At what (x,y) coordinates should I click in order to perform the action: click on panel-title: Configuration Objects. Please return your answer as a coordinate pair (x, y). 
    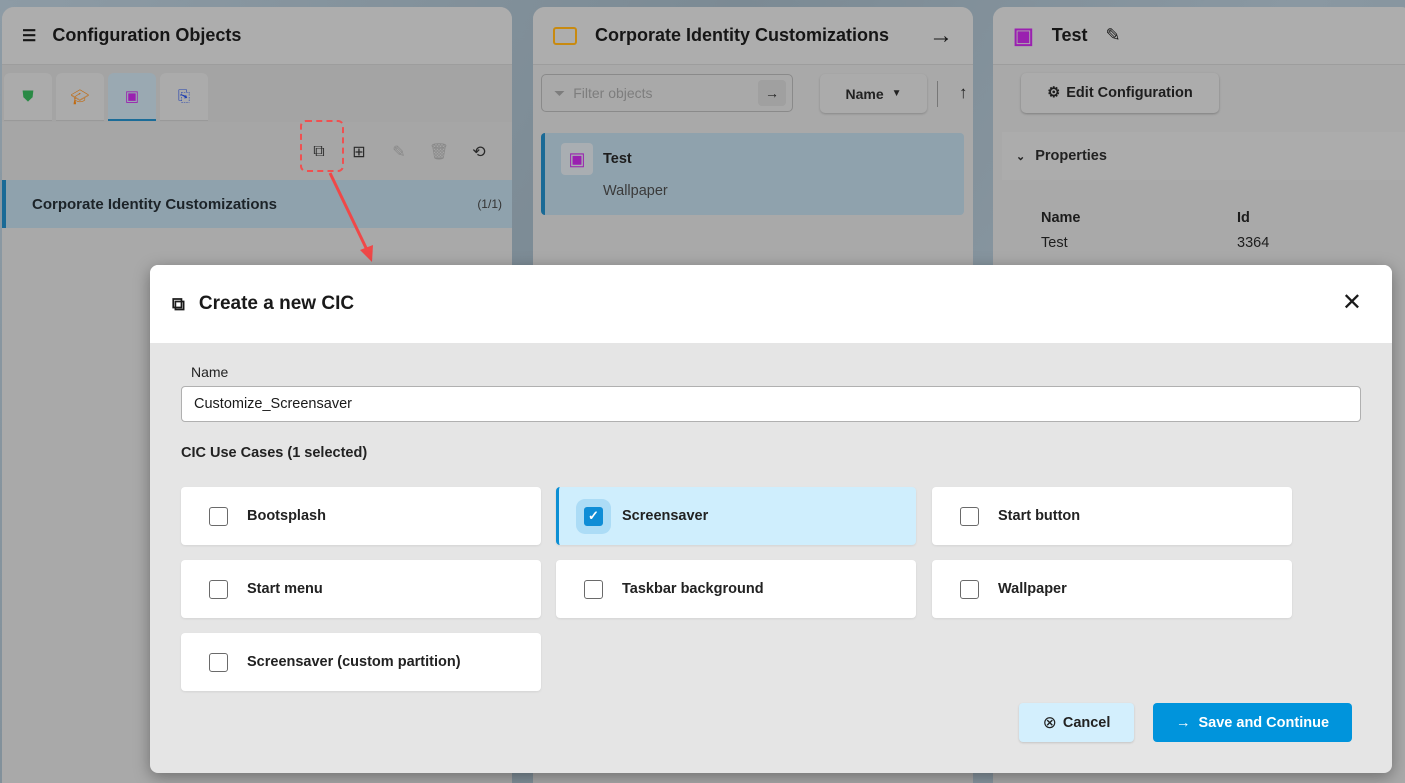
    Looking at the image, I should click on (147, 35).